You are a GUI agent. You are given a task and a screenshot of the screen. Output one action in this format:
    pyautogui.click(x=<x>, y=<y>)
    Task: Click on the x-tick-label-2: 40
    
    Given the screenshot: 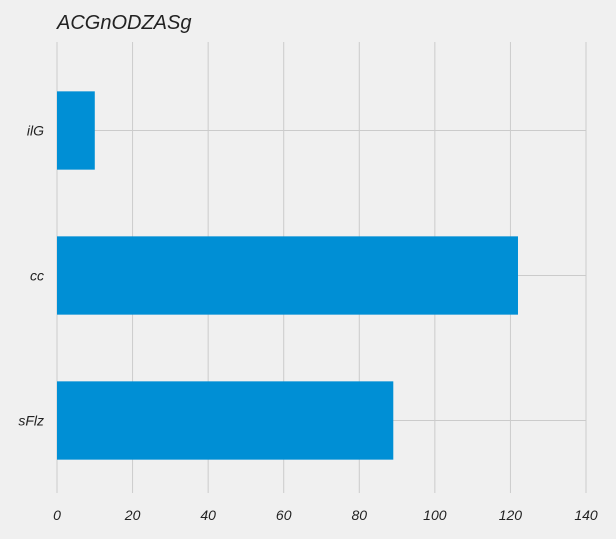 What is the action you would take?
    pyautogui.click(x=208, y=515)
    